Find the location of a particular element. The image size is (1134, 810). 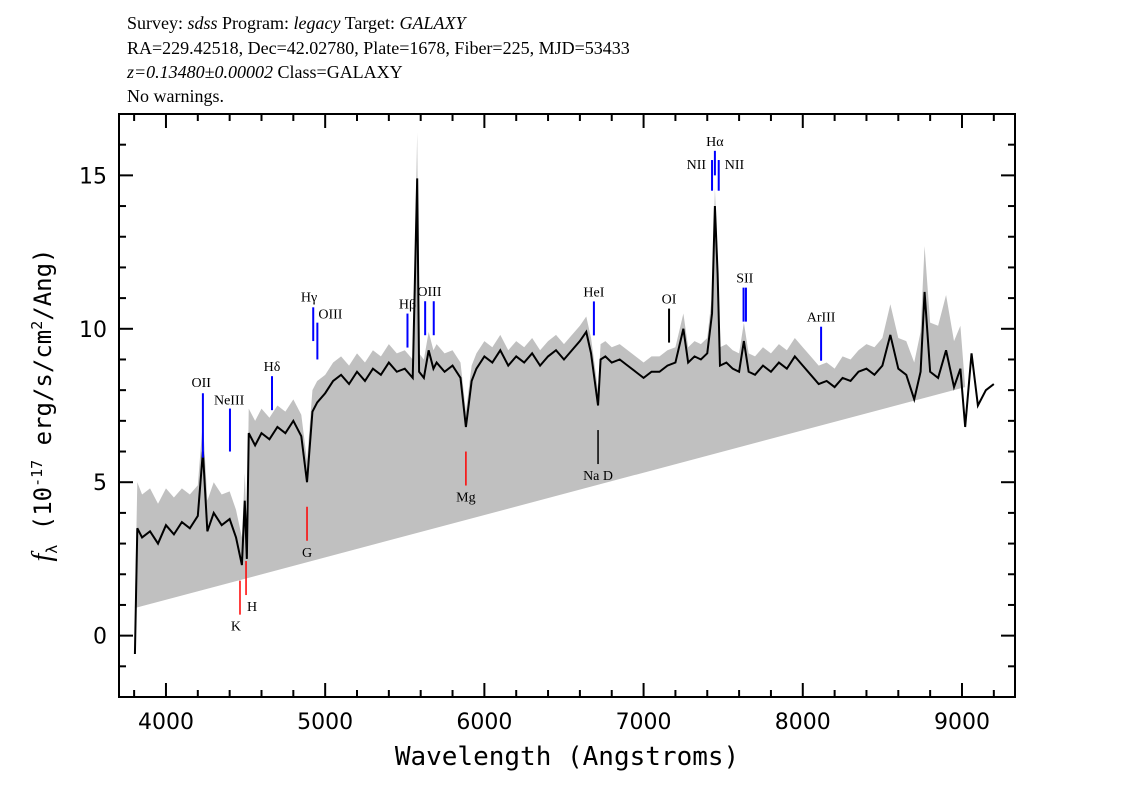

x-tick-label: 7000 is located at coordinates (644, 722).